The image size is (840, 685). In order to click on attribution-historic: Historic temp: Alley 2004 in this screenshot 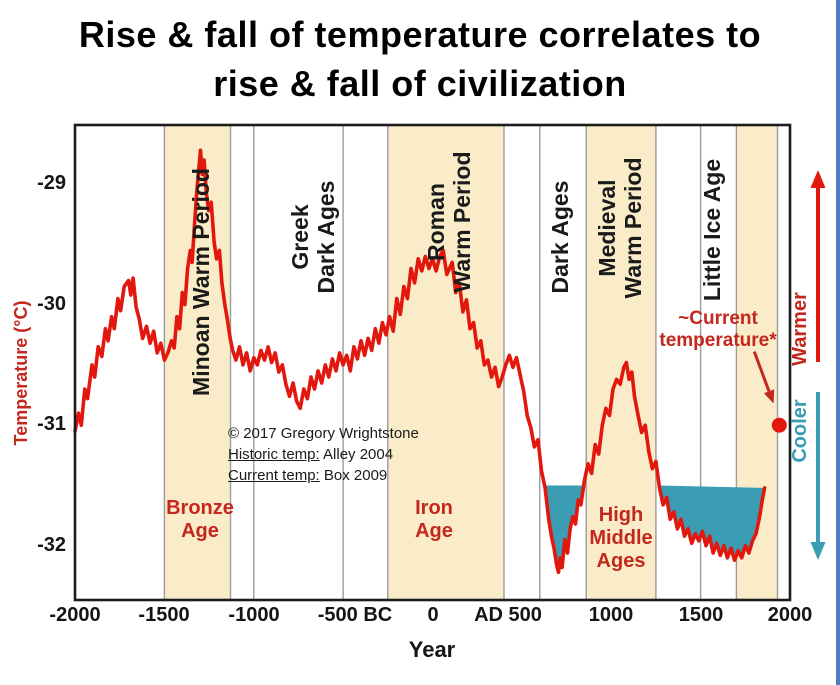, I will do `click(323, 454)`.